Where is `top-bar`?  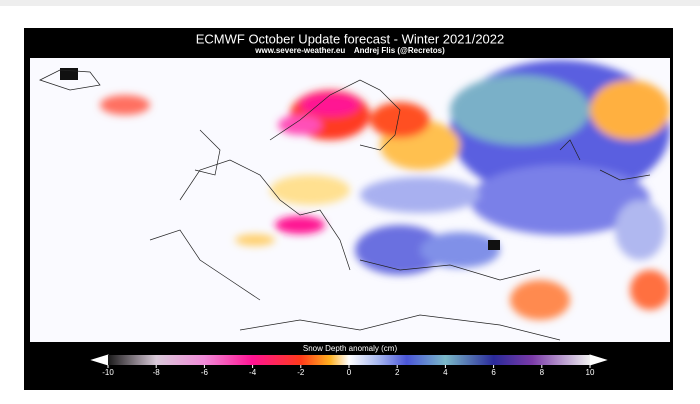
top-bar is located at coordinates (350, 3).